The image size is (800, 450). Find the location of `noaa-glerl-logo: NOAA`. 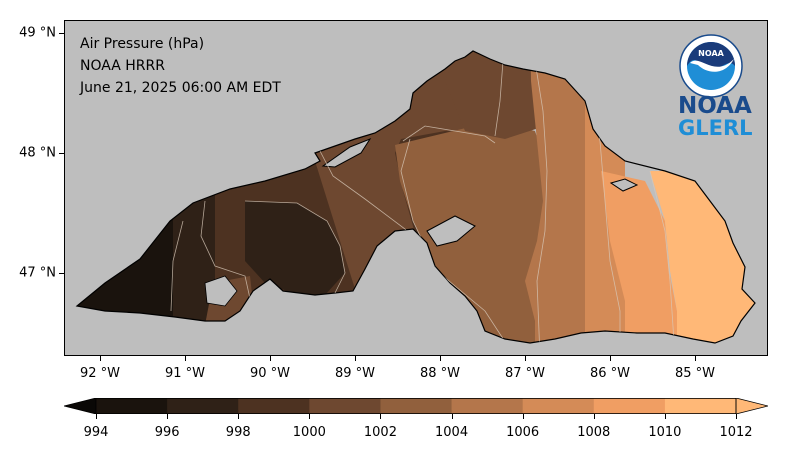

noaa-glerl-logo: NOAA is located at coordinates (711, 66).